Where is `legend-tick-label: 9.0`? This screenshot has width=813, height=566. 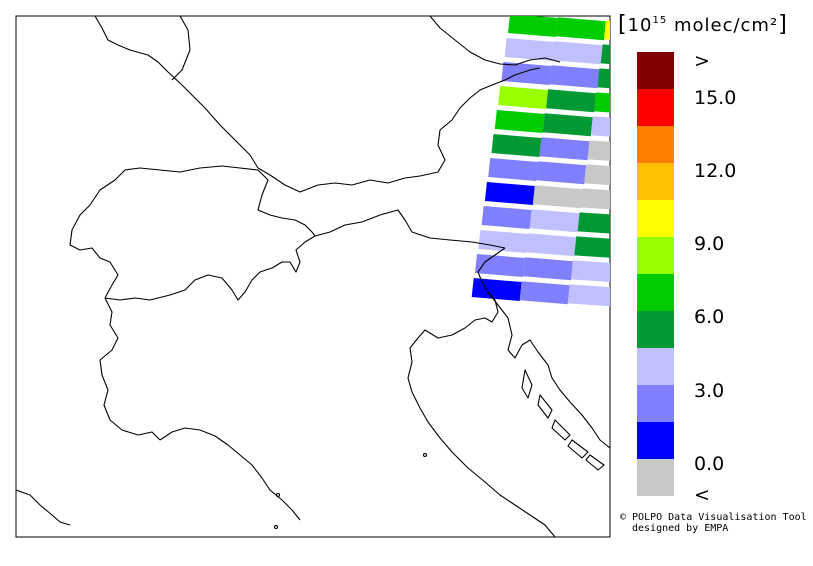
legend-tick-label: 9.0 is located at coordinates (709, 244).